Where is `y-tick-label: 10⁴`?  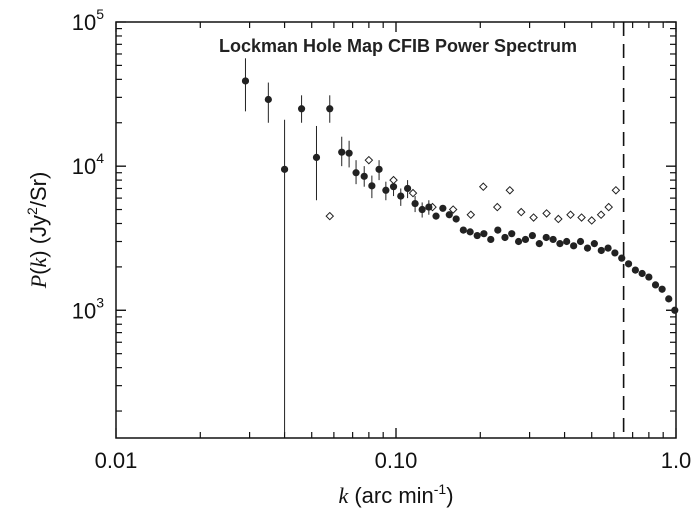 y-tick-label: 10⁴ is located at coordinates (88, 164).